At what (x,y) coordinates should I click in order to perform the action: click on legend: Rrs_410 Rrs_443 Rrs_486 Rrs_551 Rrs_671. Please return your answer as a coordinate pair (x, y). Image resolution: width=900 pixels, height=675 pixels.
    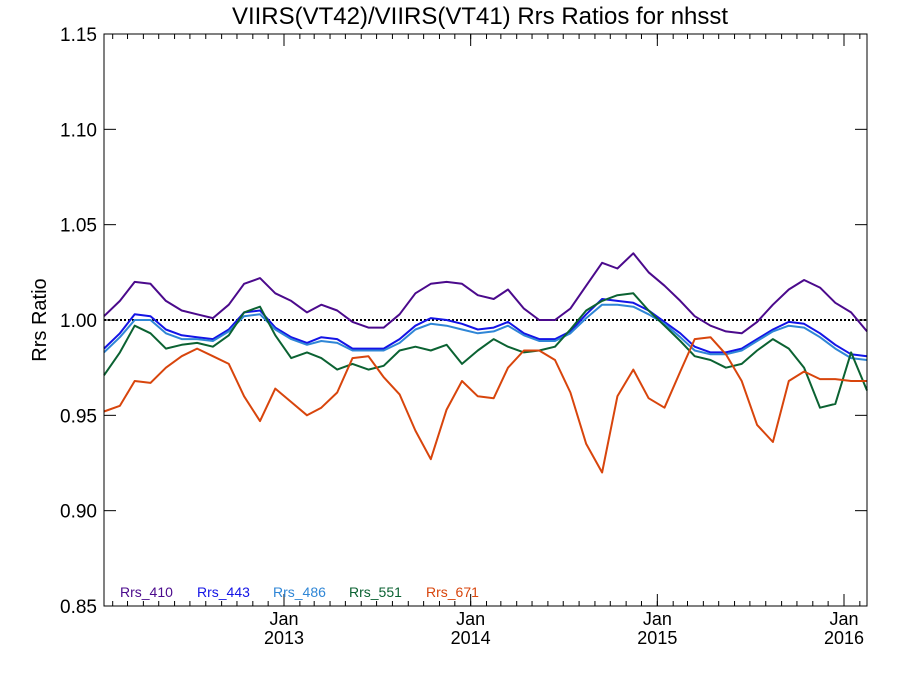
    Looking at the image, I should click on (299, 592).